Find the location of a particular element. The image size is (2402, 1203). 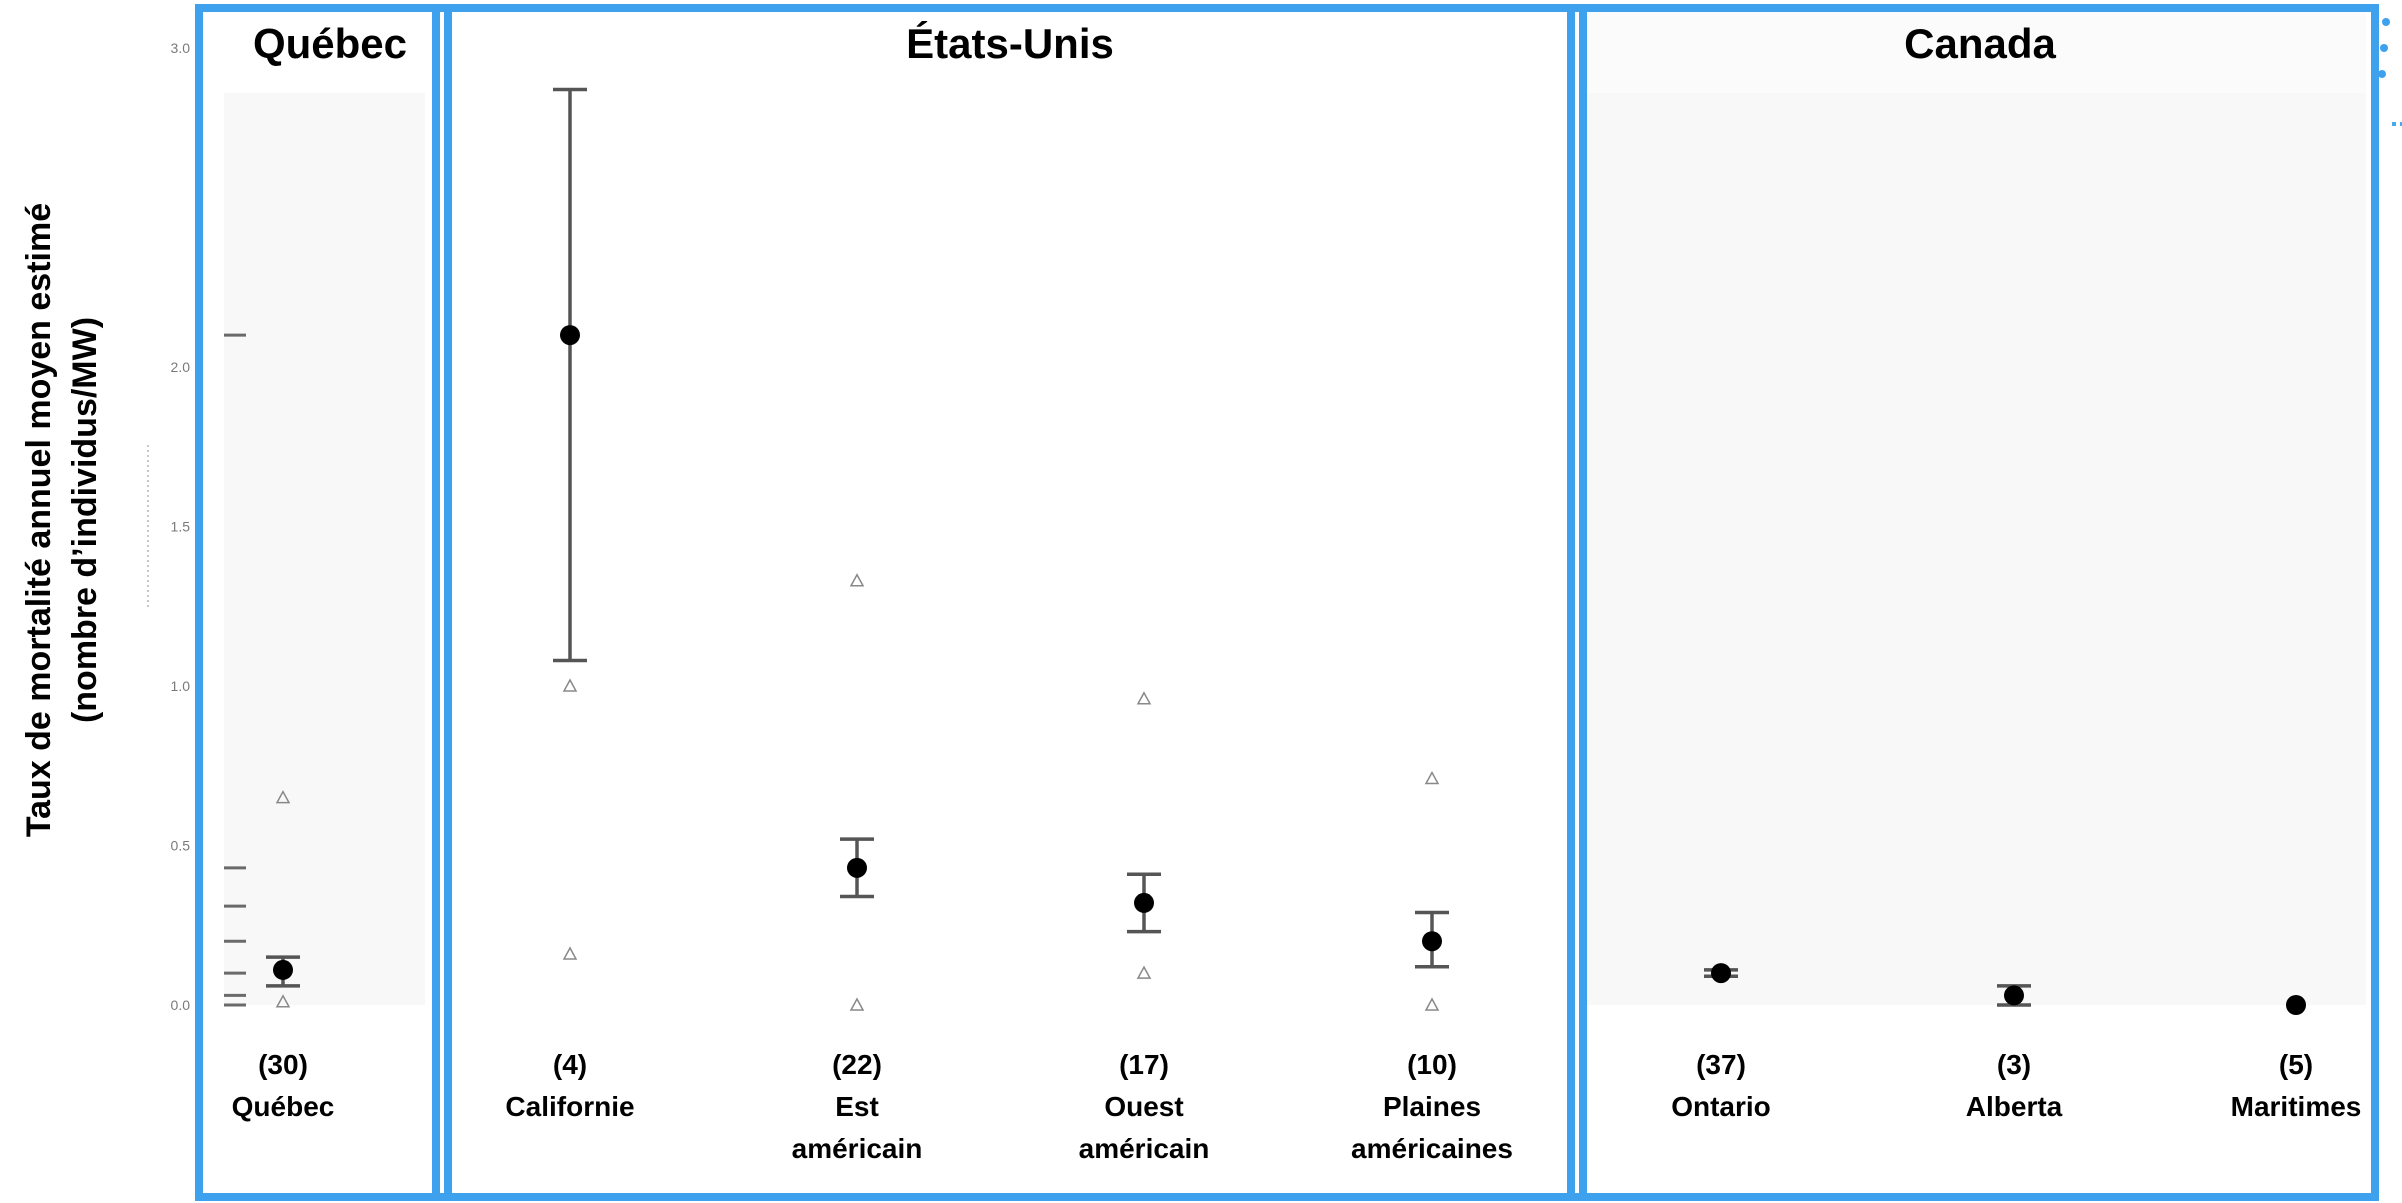

panel-title: Québec is located at coordinates (330, 43).